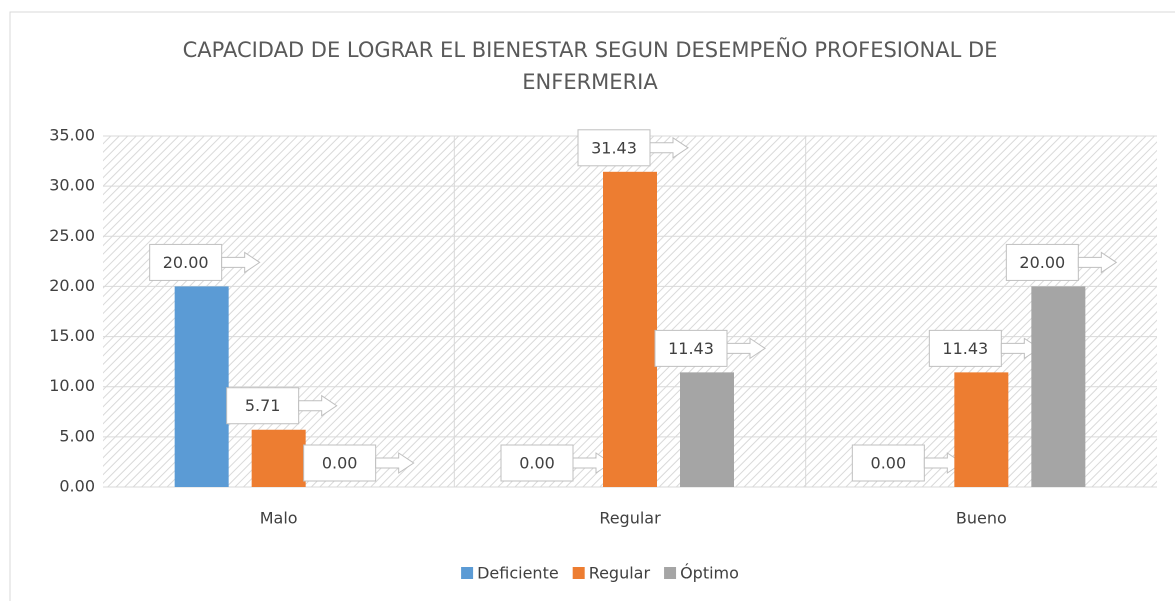  I want to click on y-tick-label: 35.00, so click(72, 135).